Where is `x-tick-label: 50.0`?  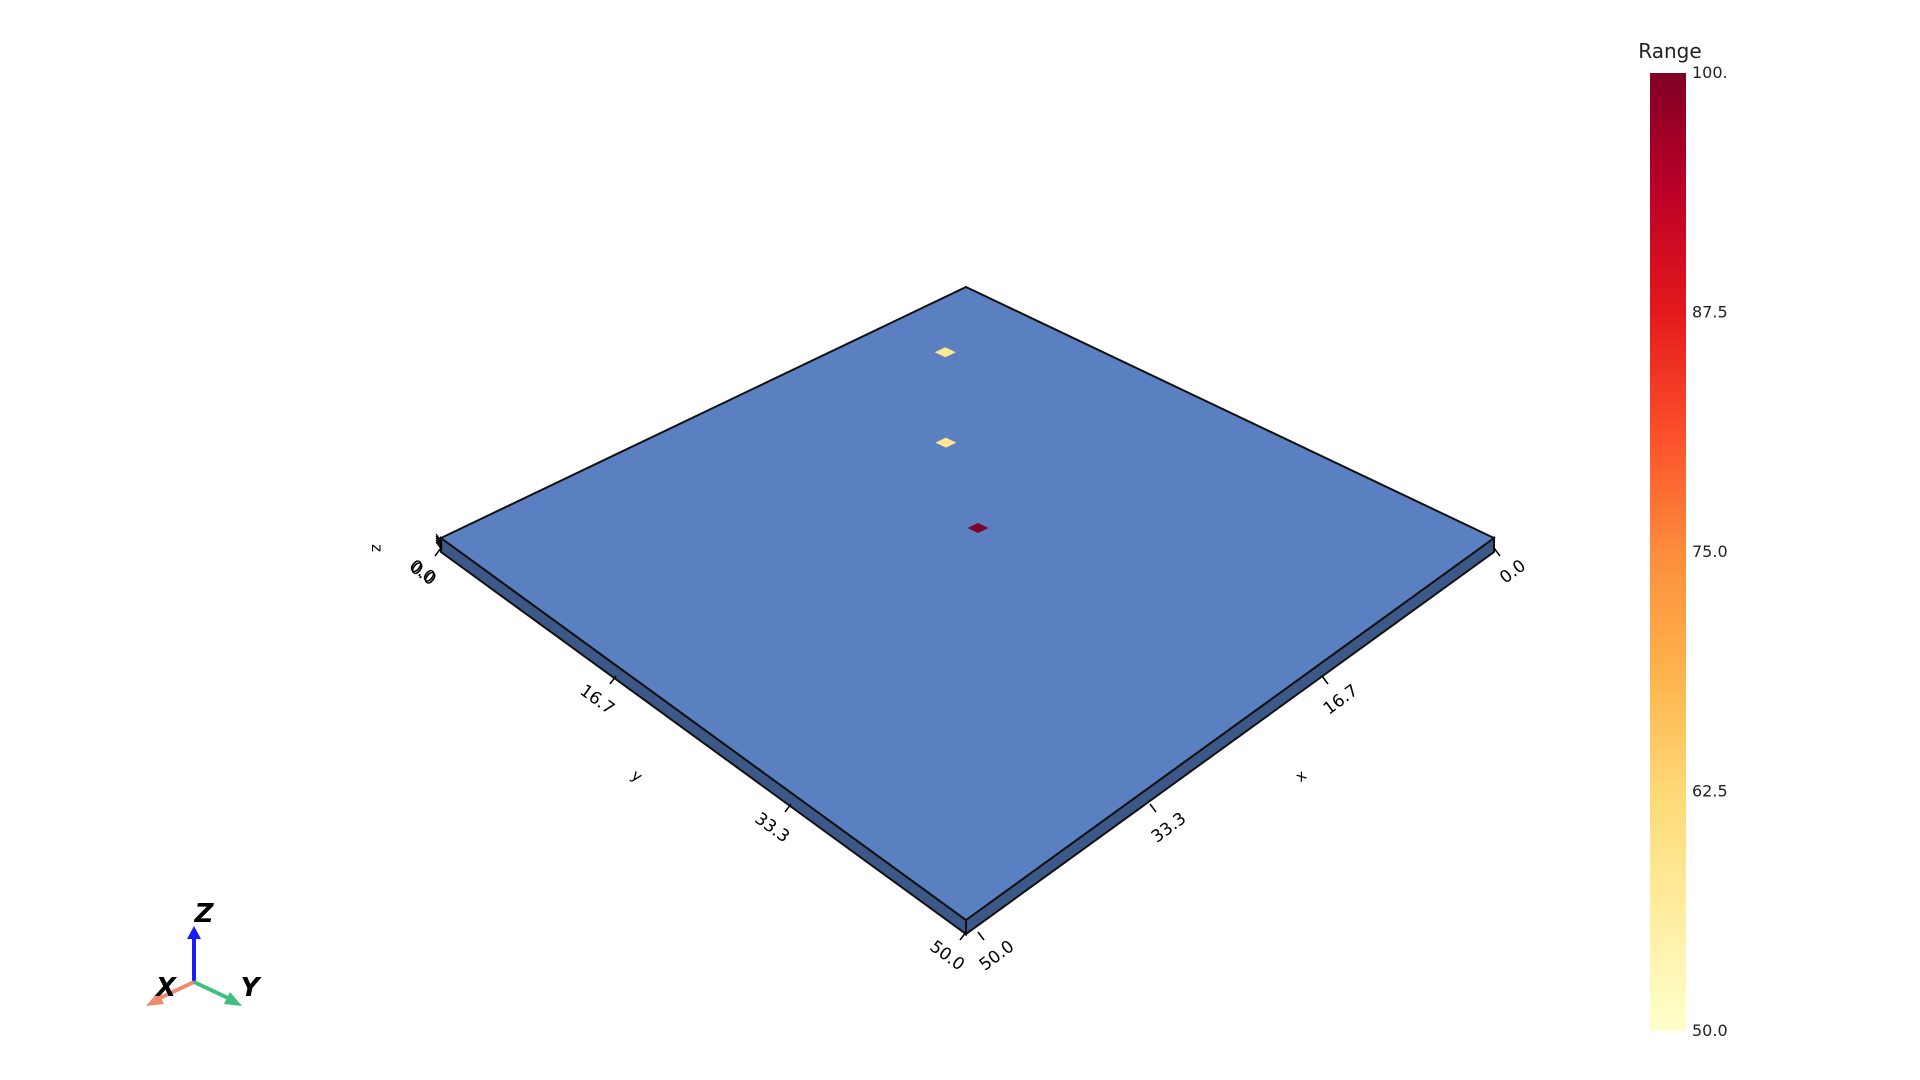
x-tick-label: 50.0 is located at coordinates (997, 956).